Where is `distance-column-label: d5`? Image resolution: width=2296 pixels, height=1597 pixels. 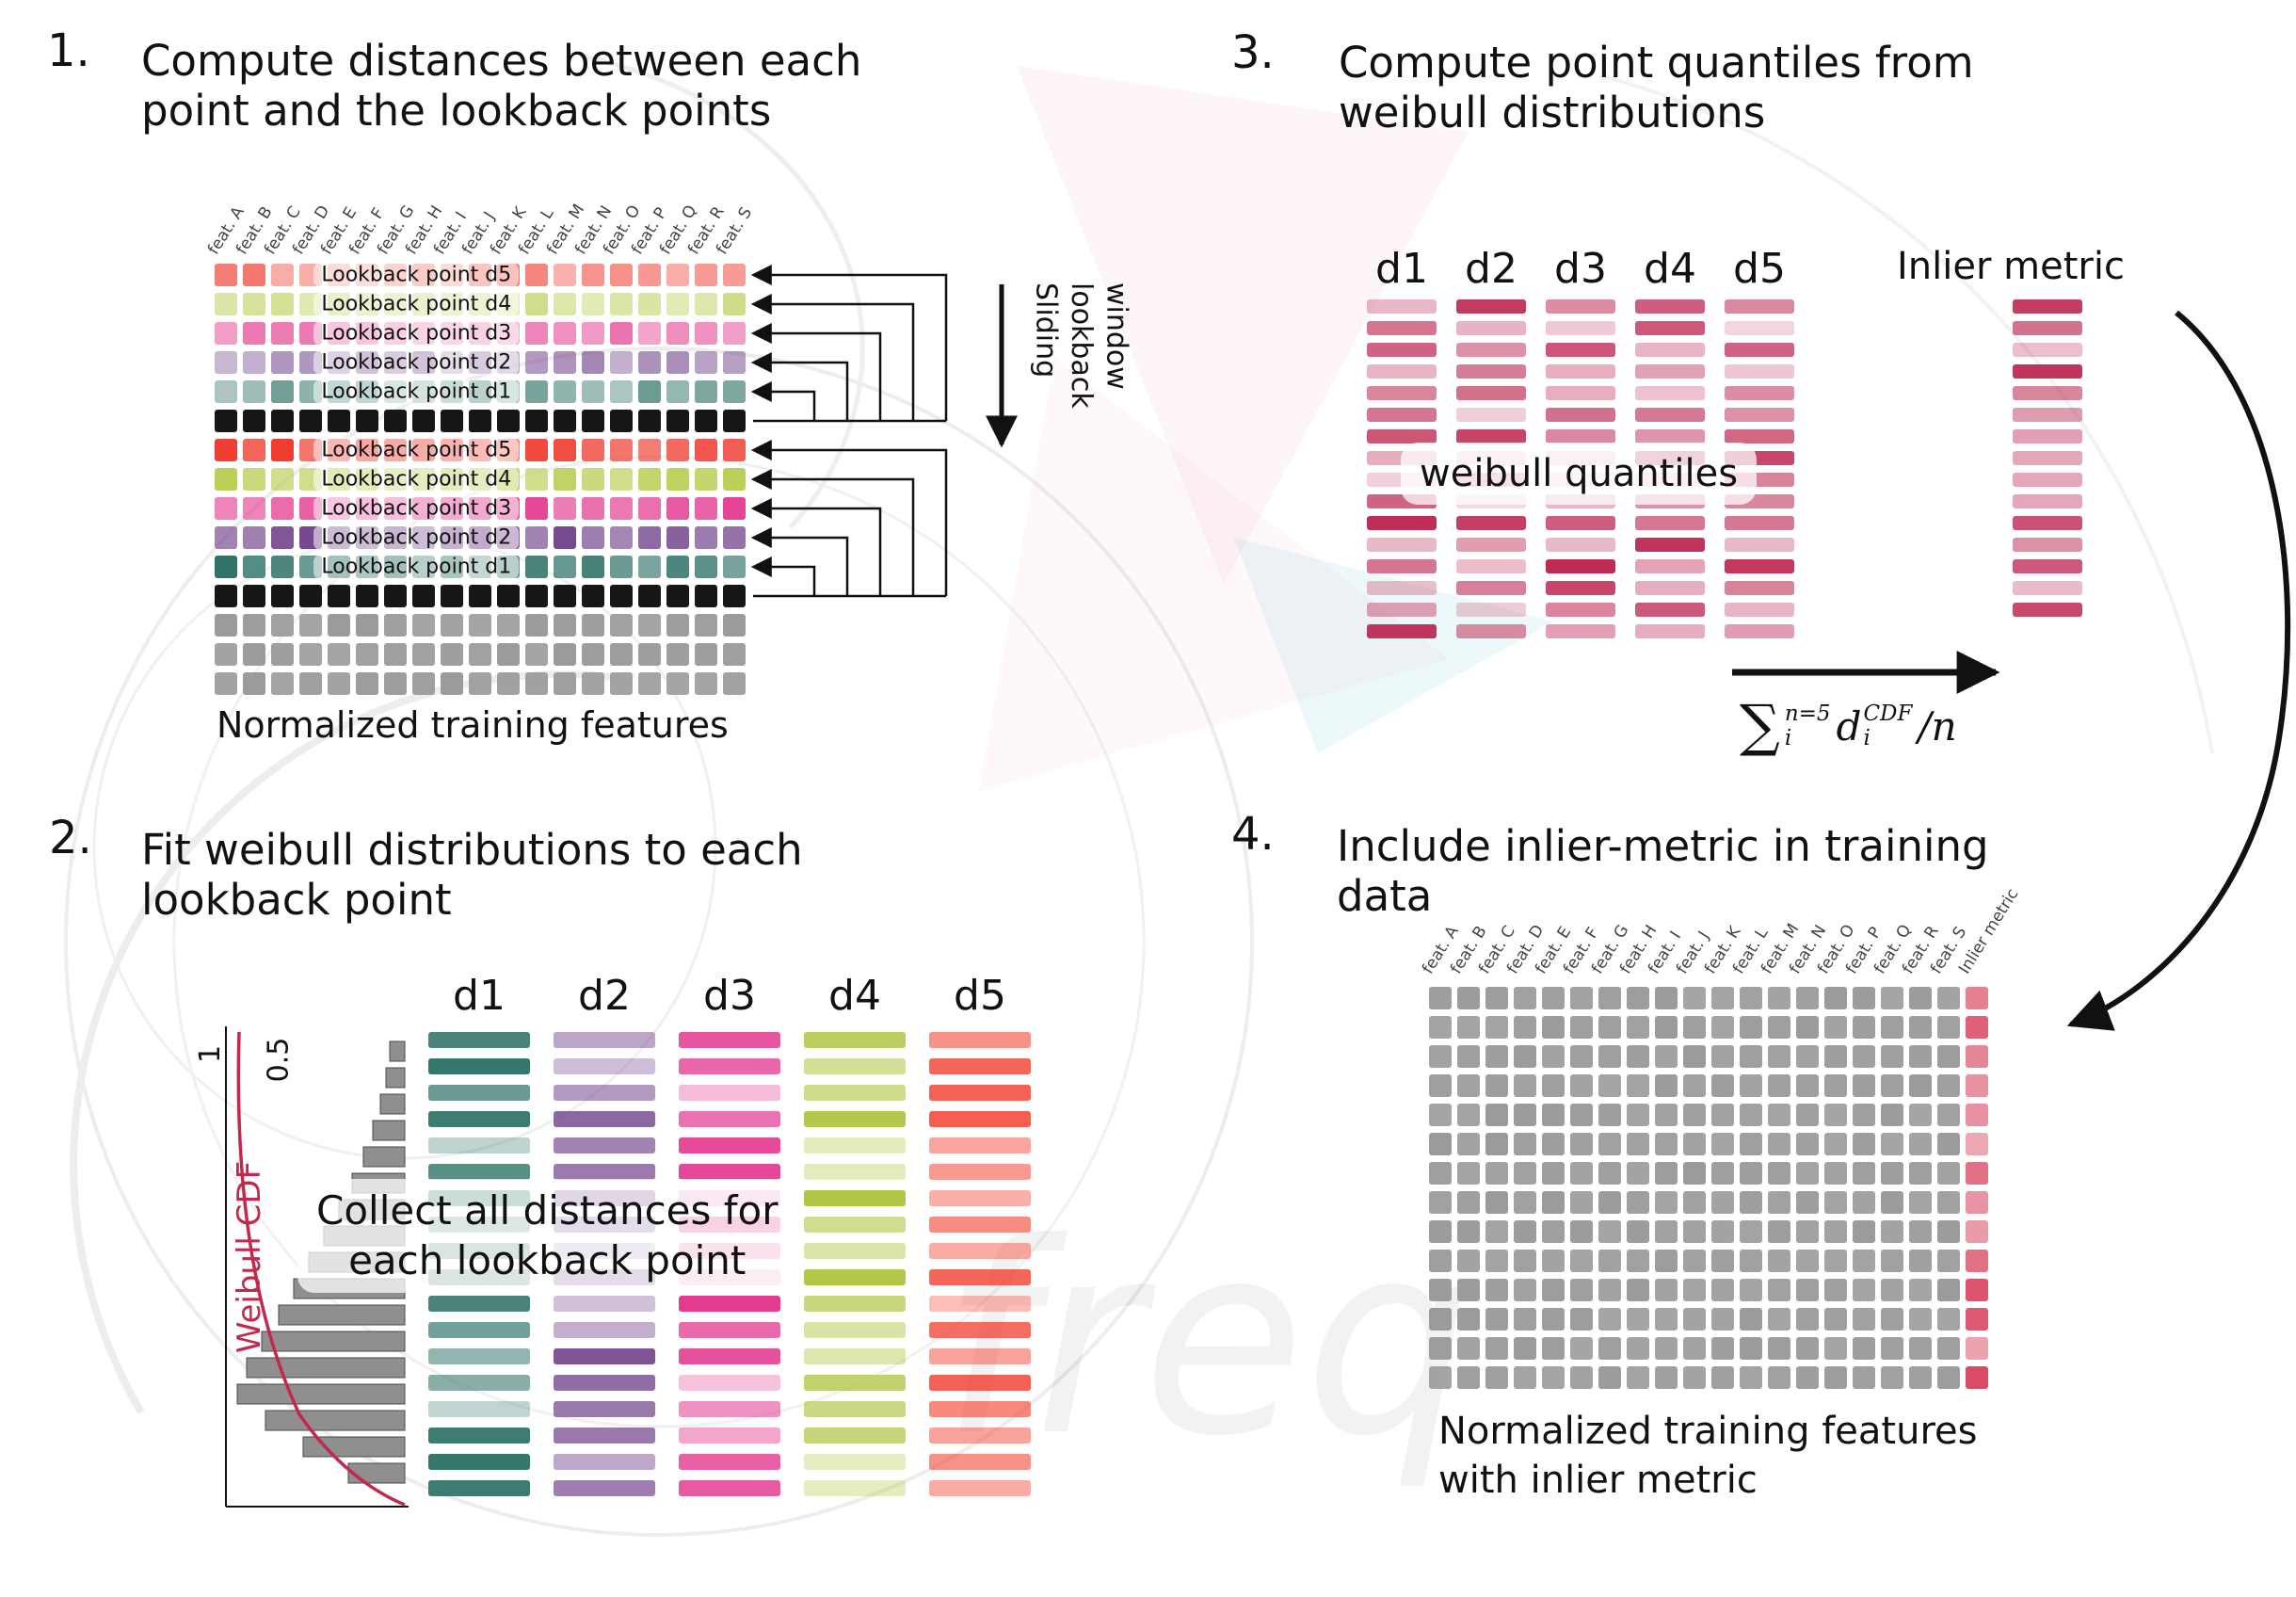
distance-column-label: d5 is located at coordinates (980, 996).